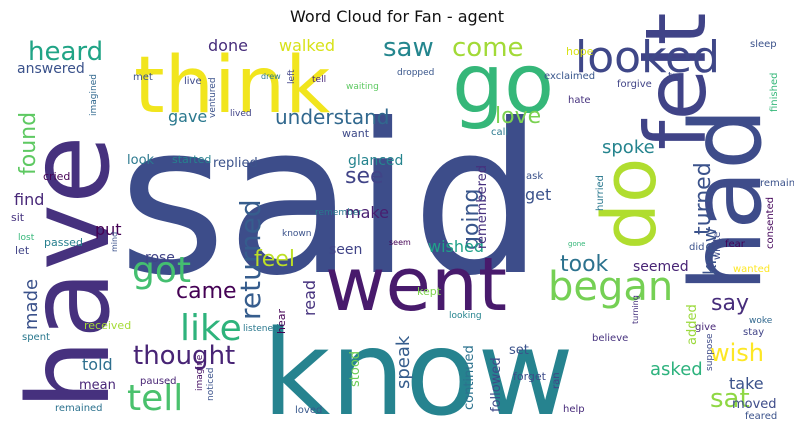 This screenshot has height=429, width=794. What do you see at coordinates (628, 147) in the screenshot?
I see `cloud-word-spoke: spoke` at bounding box center [628, 147].